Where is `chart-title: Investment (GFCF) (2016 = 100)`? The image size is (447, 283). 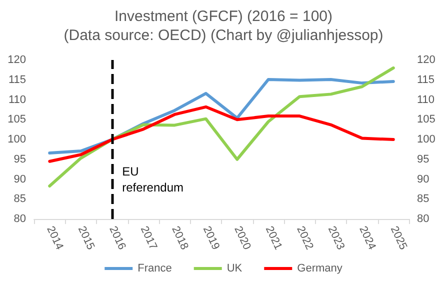 chart-title: Investment (GFCF) (2016 = 100) is located at coordinates (223, 16).